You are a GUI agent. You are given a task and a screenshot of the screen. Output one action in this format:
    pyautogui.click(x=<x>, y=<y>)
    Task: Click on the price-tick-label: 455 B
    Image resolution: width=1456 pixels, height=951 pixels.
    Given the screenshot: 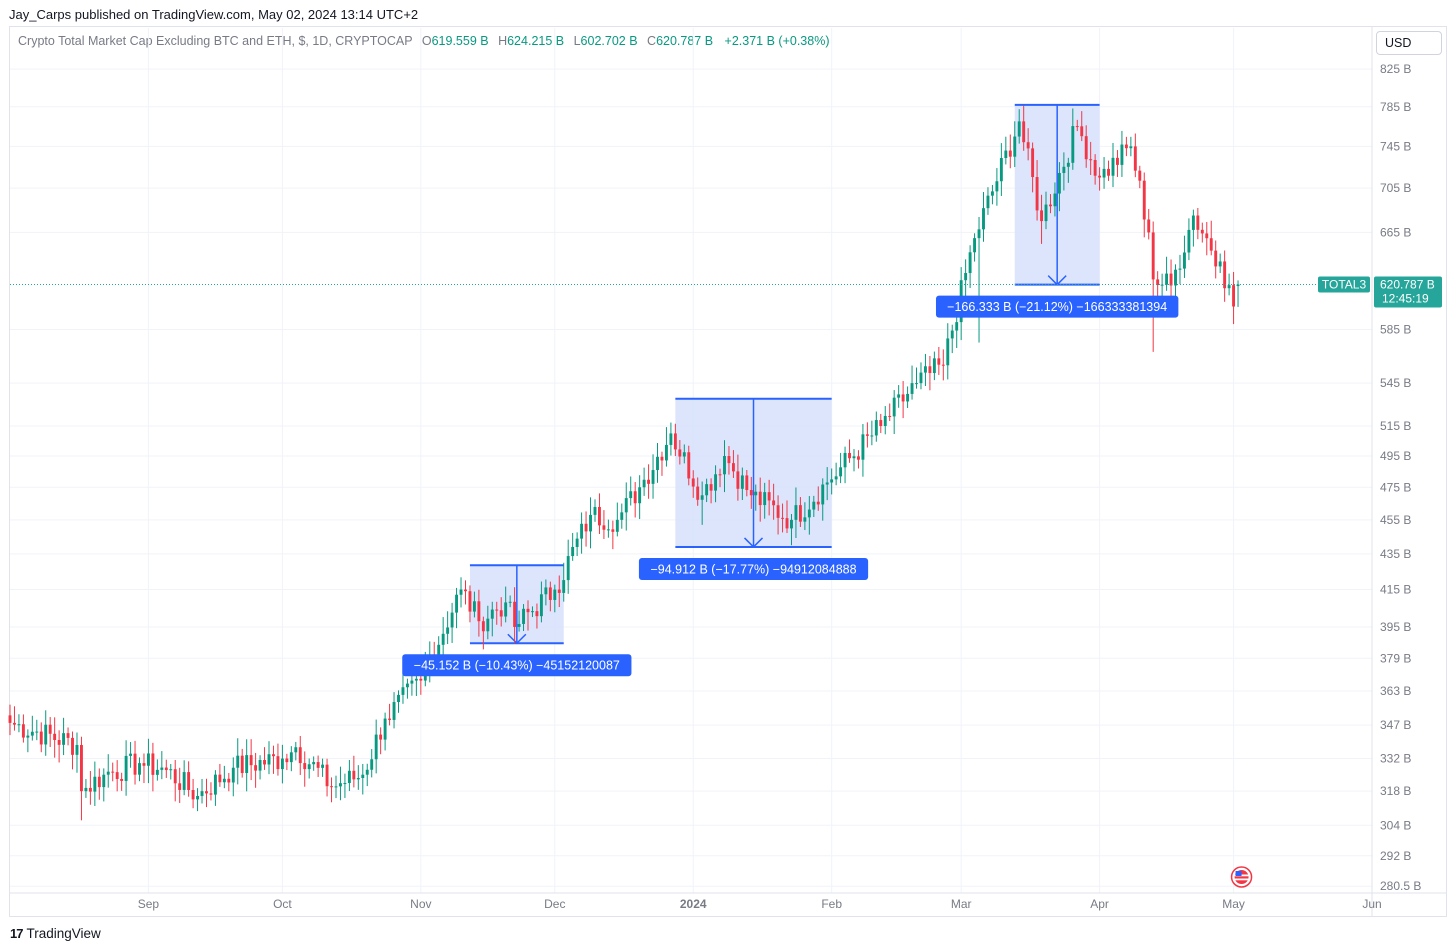 What is the action you would take?
    pyautogui.click(x=1395, y=520)
    